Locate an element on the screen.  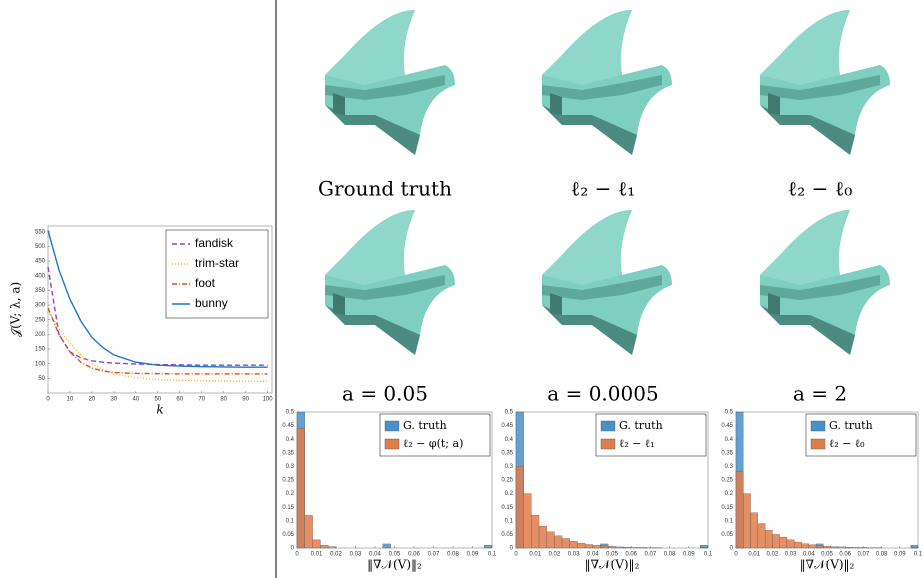
legend-label: foot is located at coordinates (205, 283).